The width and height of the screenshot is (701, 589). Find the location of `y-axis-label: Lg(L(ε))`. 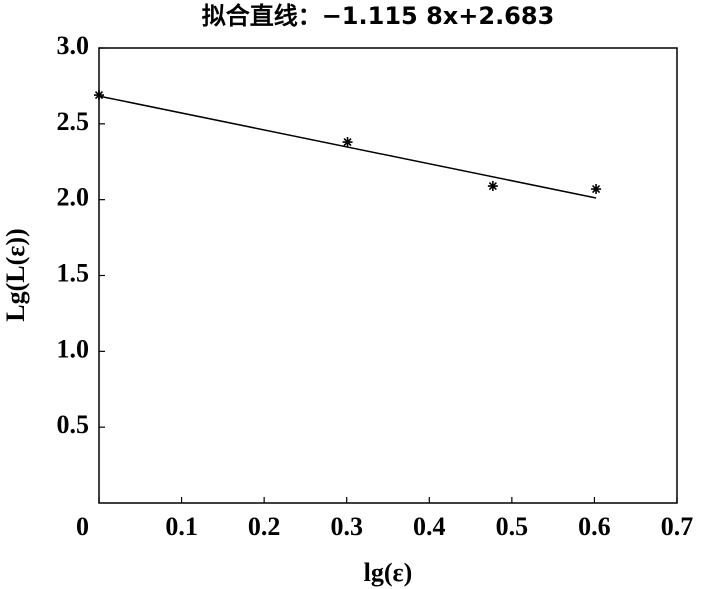

y-axis-label: Lg(L(ε)) is located at coordinates (15, 274).